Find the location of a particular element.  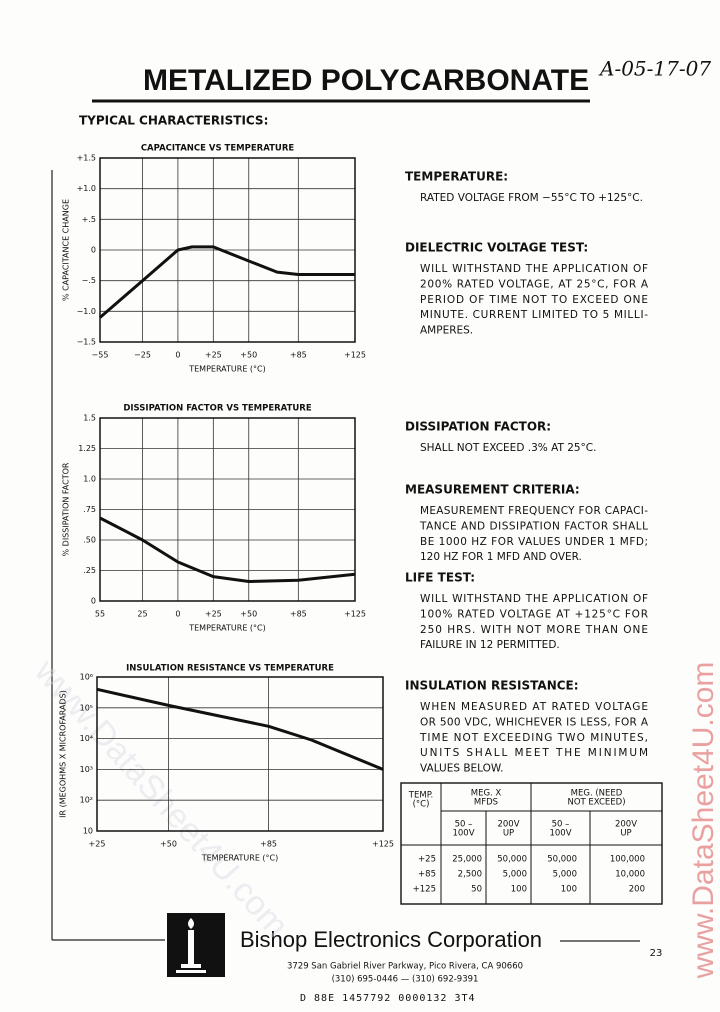

y-tick-label: .75 is located at coordinates (89, 509).